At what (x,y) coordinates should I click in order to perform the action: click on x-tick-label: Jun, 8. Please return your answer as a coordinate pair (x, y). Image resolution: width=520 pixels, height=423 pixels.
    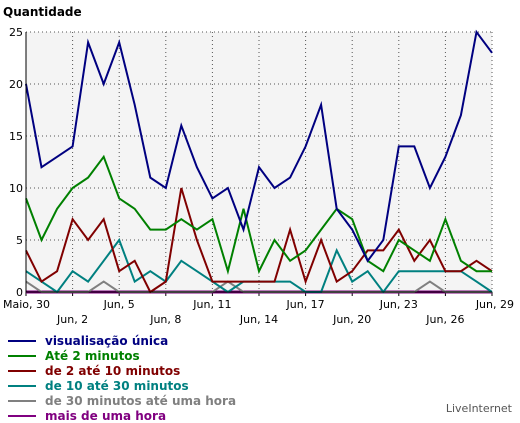
    Looking at the image, I should click on (165, 319).